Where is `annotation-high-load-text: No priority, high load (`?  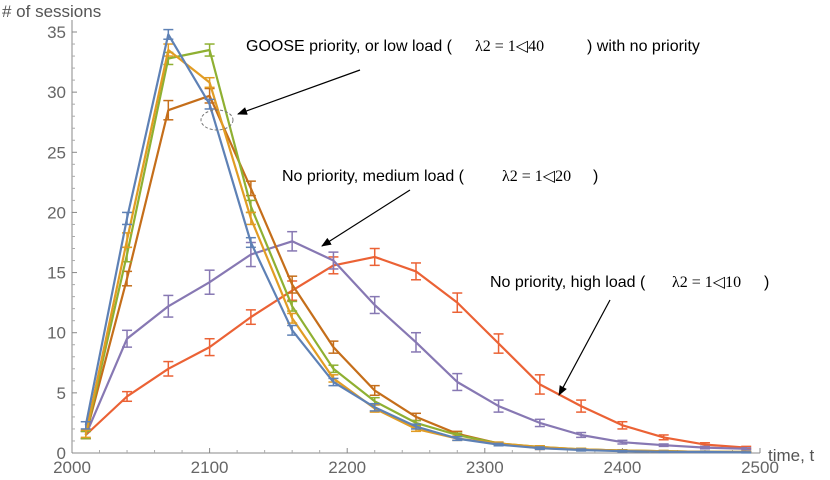
annotation-high-load-text: No priority, high load ( is located at coordinates (568, 282).